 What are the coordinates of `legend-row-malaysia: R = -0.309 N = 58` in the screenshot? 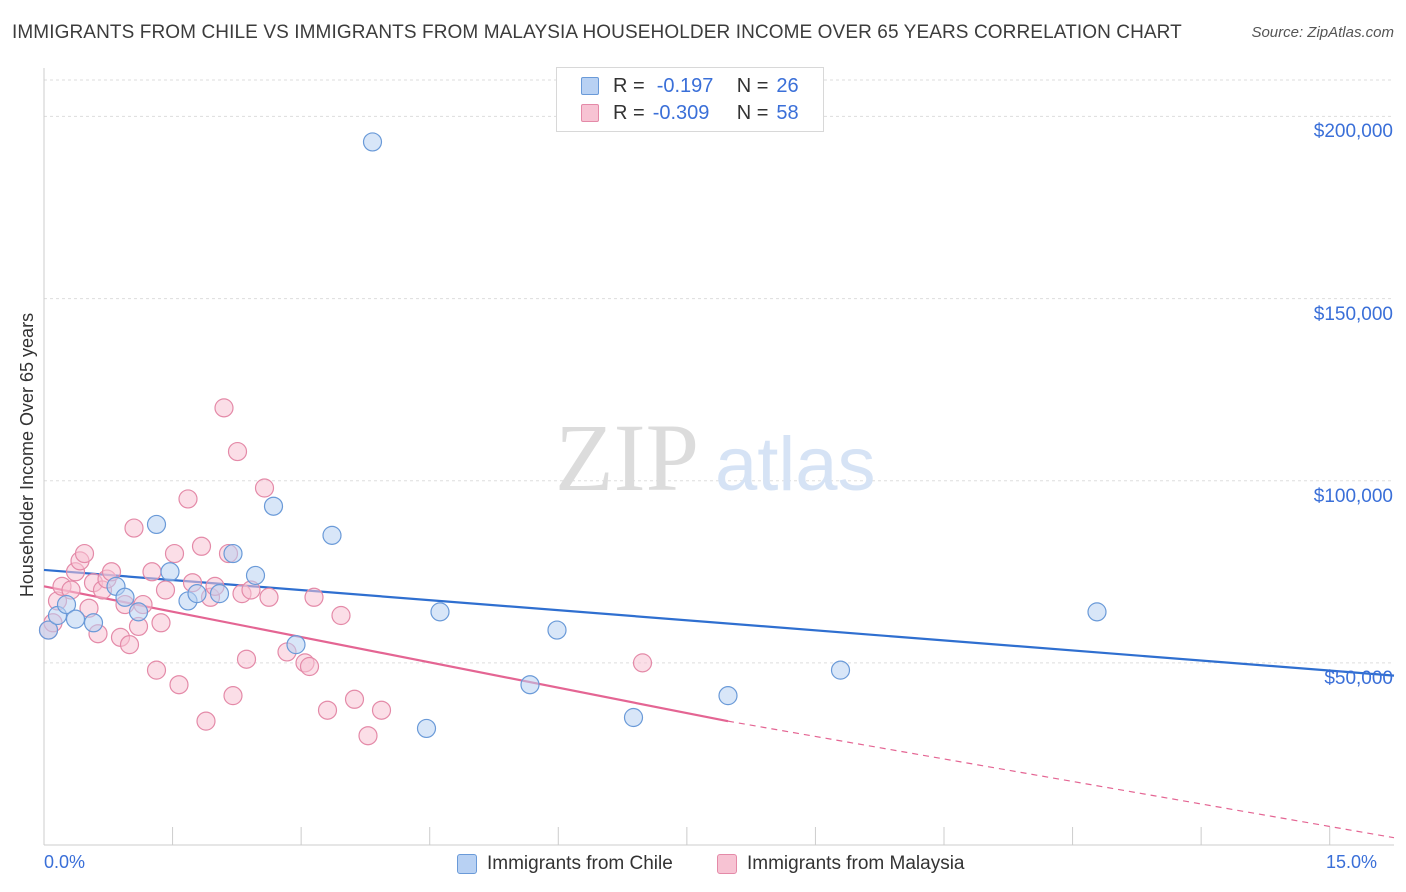 It's located at (690, 113).